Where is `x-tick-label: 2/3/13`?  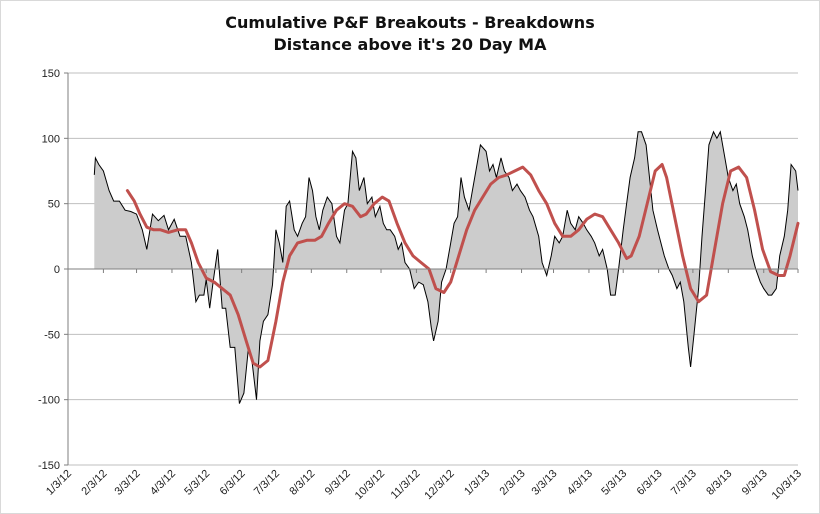
x-tick-label: 2/3/13 is located at coordinates (513, 483).